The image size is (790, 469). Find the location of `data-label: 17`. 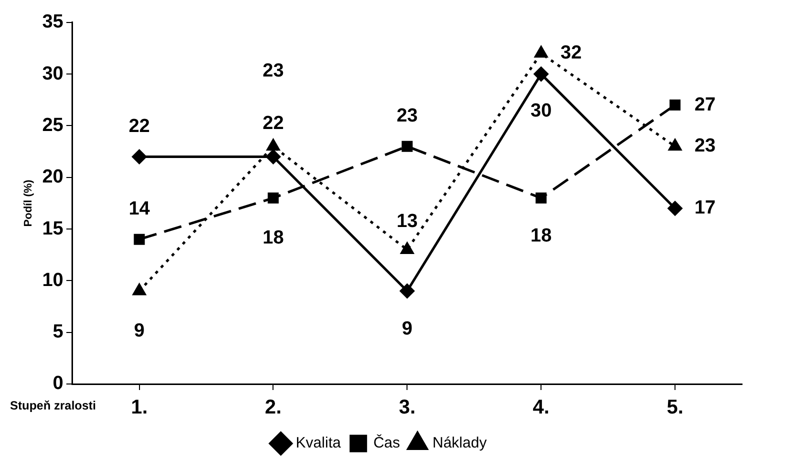

data-label: 17 is located at coordinates (705, 208).